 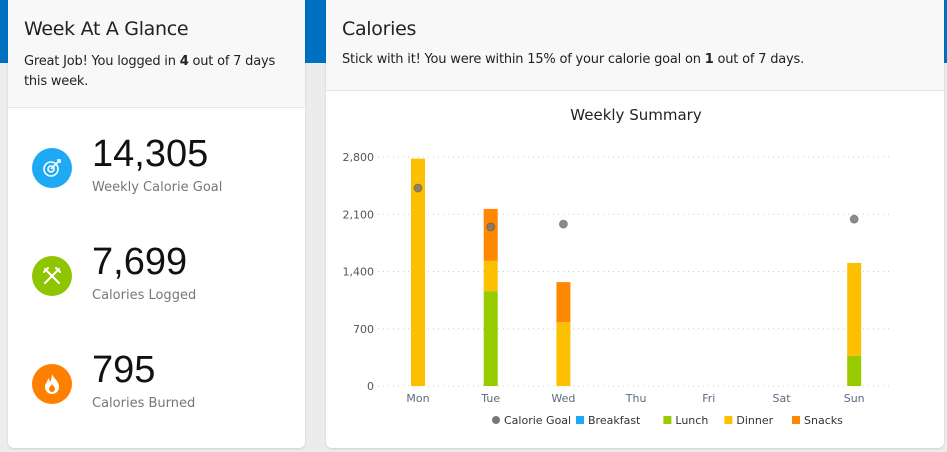 What do you see at coordinates (580, 420) in the screenshot?
I see `legend-breakfast-marker` at bounding box center [580, 420].